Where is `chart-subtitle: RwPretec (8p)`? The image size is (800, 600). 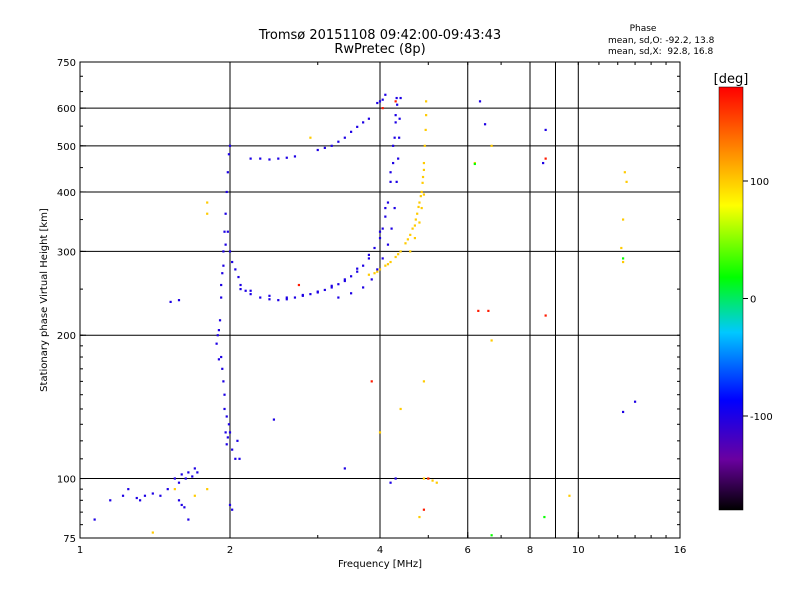 chart-subtitle: RwPretec (8p) is located at coordinates (379, 49).